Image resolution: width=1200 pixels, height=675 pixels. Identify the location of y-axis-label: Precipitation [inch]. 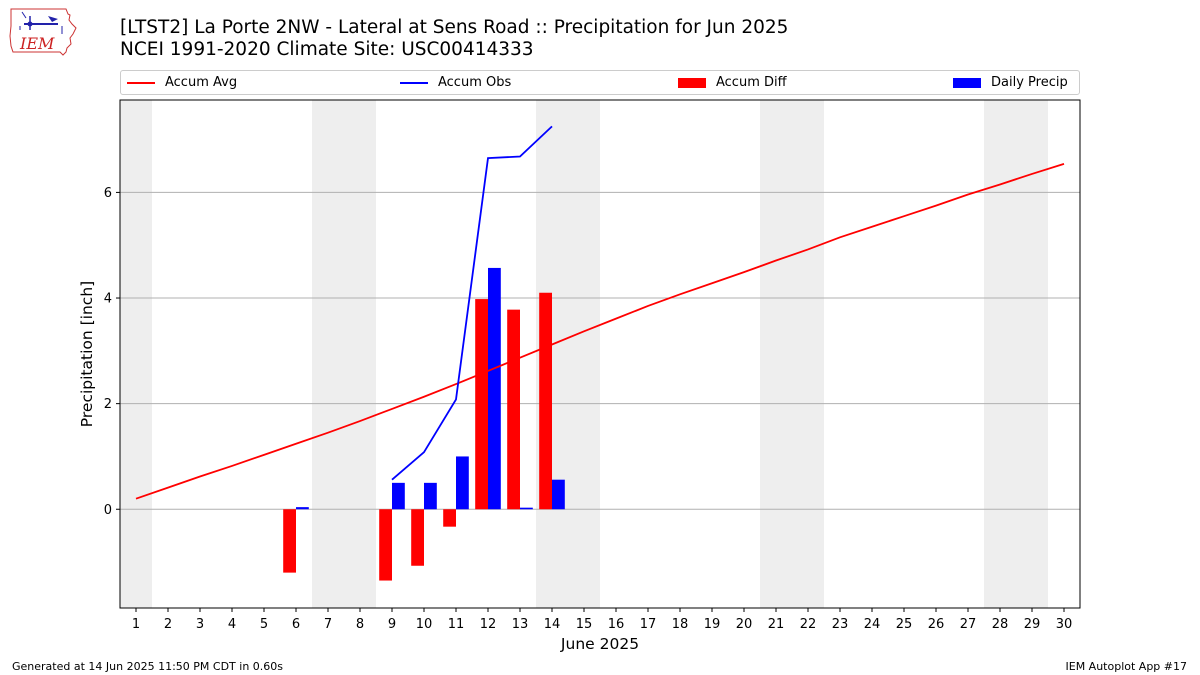
(87, 354).